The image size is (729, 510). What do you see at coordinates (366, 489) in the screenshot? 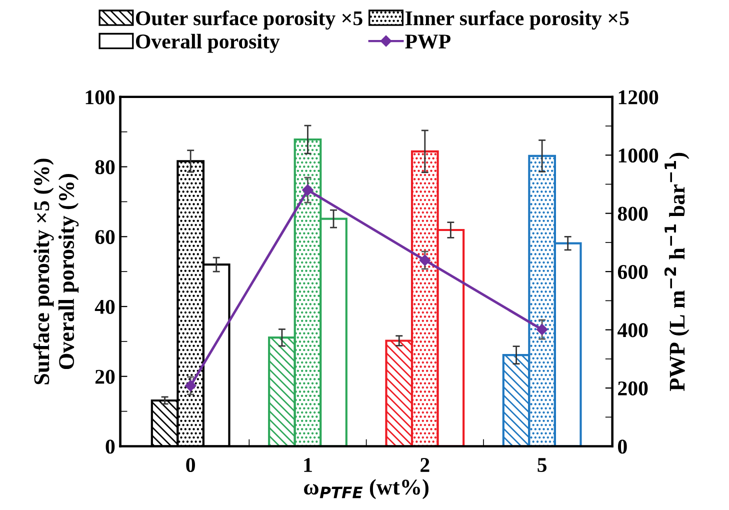
I see `x-axis-title: ω$_{PTFE}$ (wt%)` at bounding box center [366, 489].